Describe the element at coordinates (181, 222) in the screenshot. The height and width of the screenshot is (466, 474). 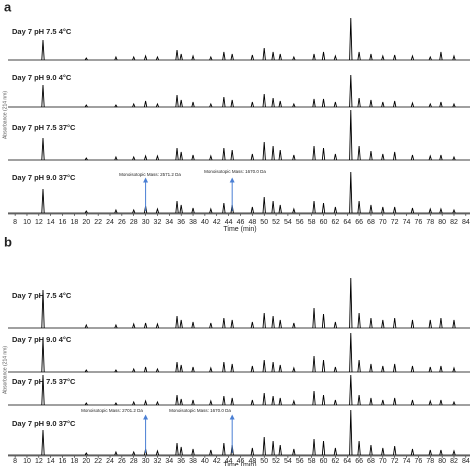
I see `x-tick-label: 36` at that location.